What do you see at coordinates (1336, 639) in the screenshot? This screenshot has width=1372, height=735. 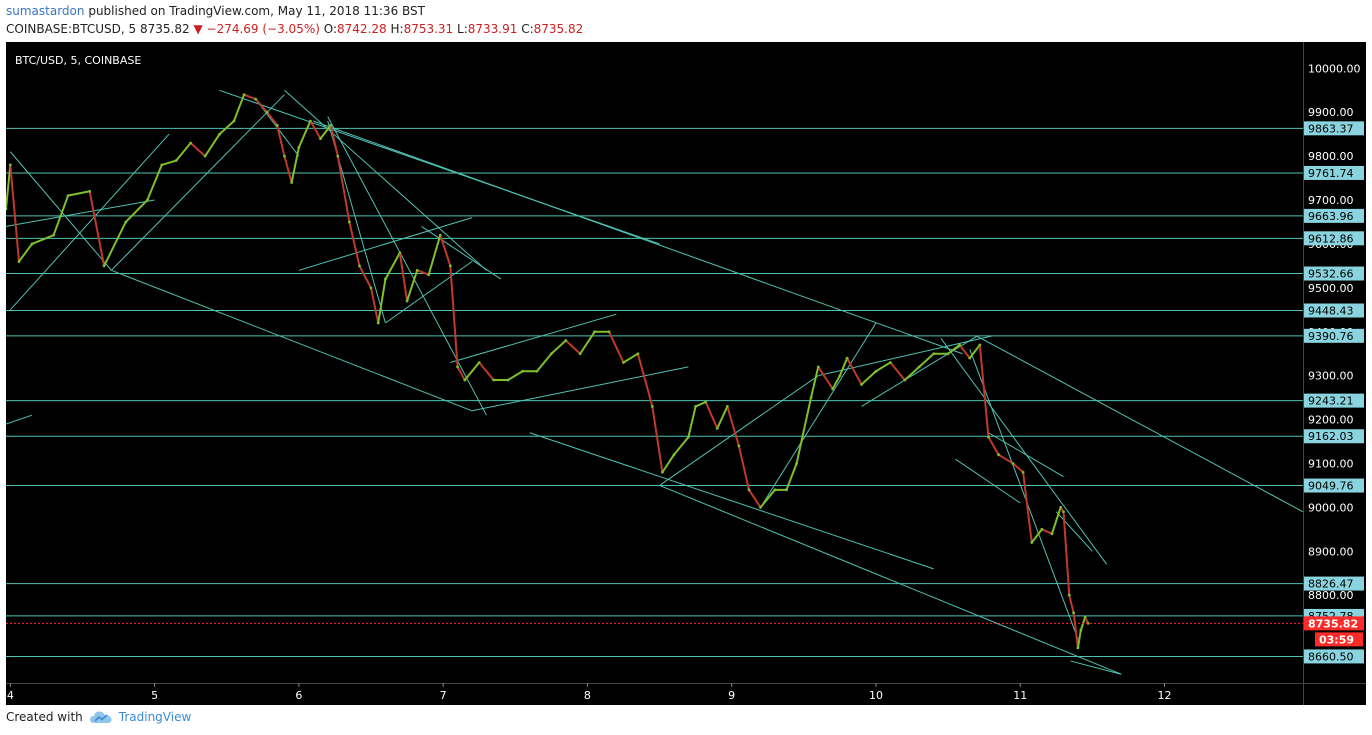 I see `countdown-label: 03:59` at bounding box center [1336, 639].